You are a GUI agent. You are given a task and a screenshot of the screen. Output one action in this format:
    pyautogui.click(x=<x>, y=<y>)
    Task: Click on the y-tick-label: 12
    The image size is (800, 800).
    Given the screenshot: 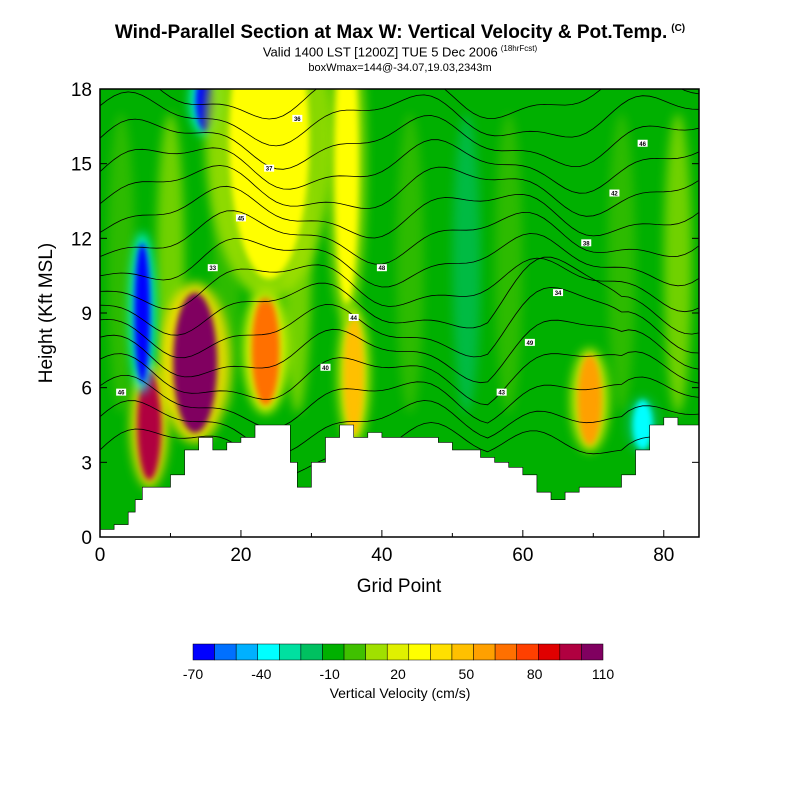 What is the action you would take?
    pyautogui.click(x=81, y=239)
    